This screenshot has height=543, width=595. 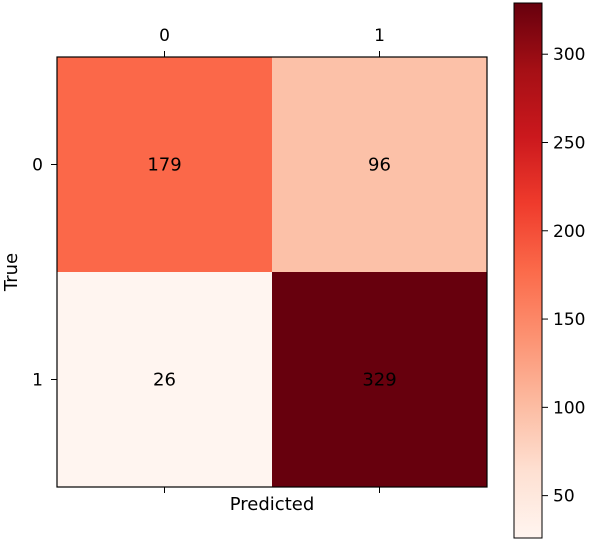 I want to click on x-tick-label: 0, so click(x=164, y=36).